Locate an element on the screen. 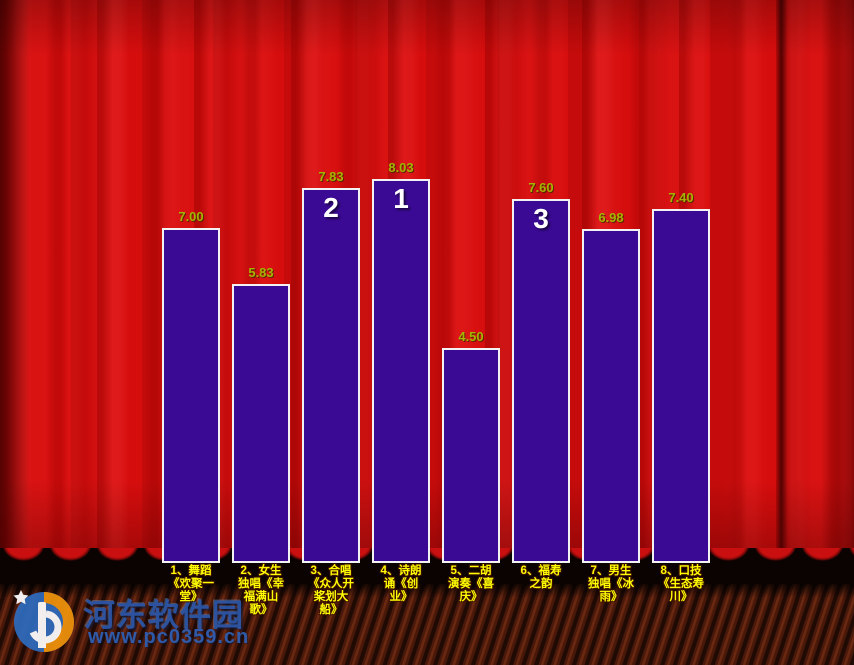  watermark-site-name: 河东软件园 is located at coordinates (164, 615).